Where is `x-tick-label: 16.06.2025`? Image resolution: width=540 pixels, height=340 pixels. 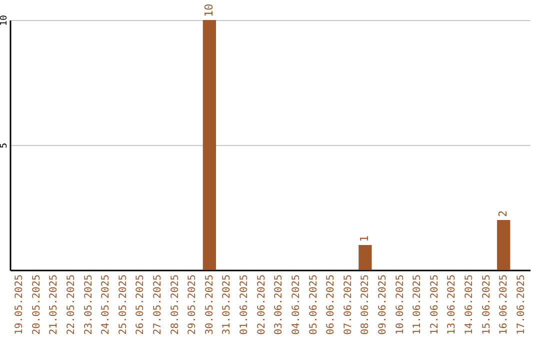
x-tick-label: 16.06.2025 is located at coordinates (504, 304).